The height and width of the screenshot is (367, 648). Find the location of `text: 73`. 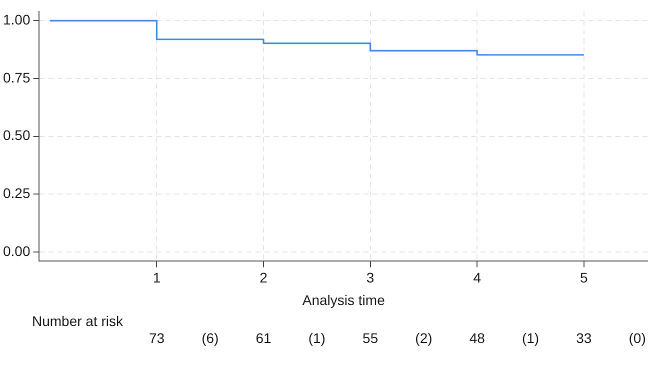

text: 73 is located at coordinates (156, 338).